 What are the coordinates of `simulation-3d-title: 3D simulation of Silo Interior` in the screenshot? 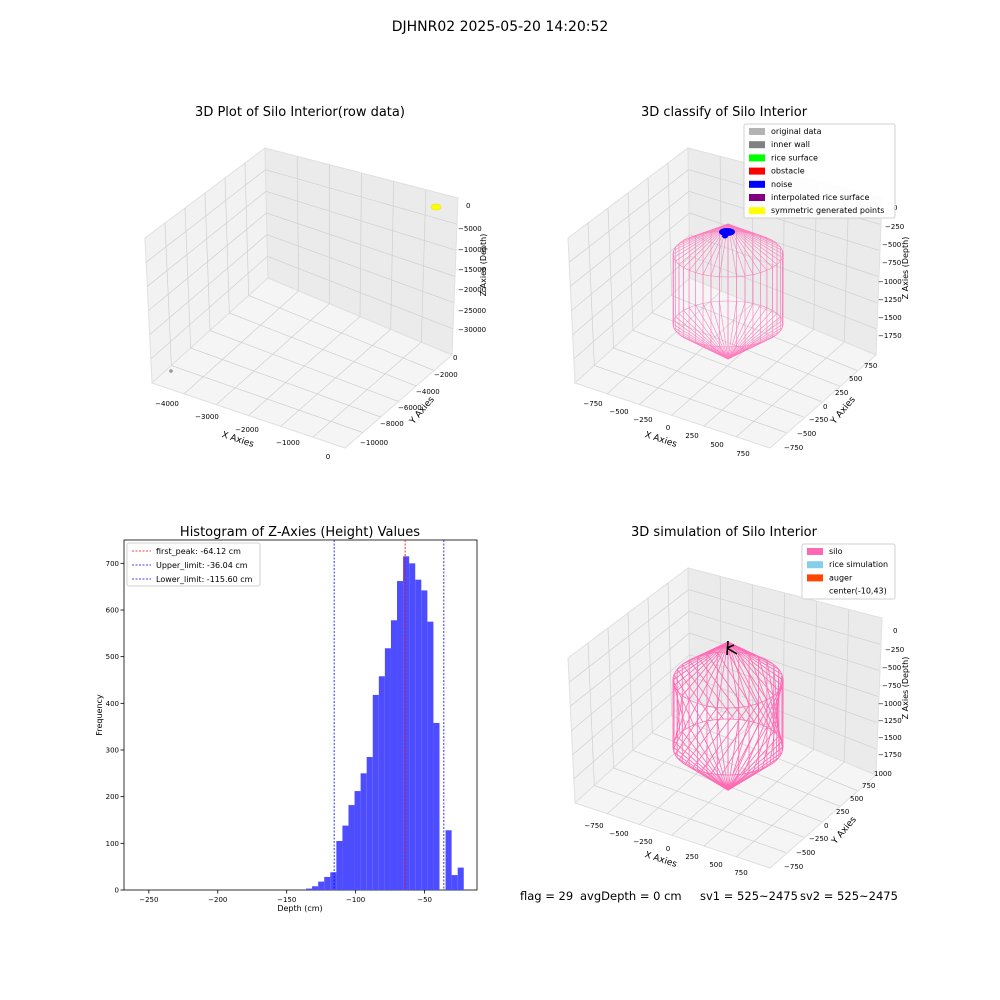 It's located at (724, 532).